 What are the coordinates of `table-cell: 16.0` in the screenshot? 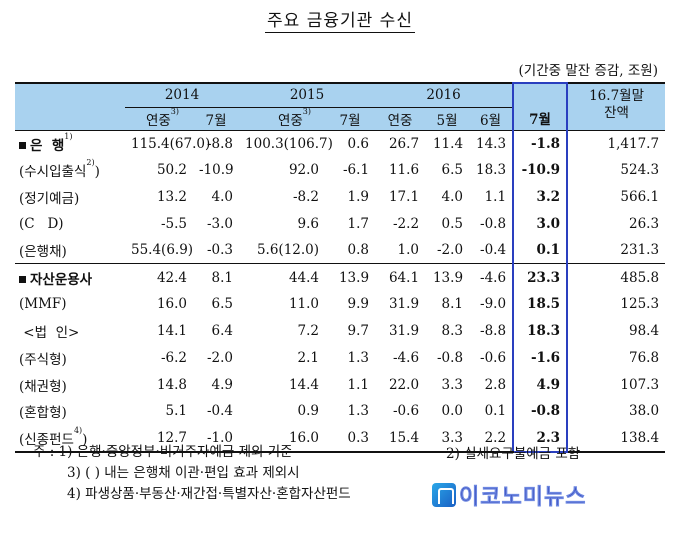 It's located at (171, 304).